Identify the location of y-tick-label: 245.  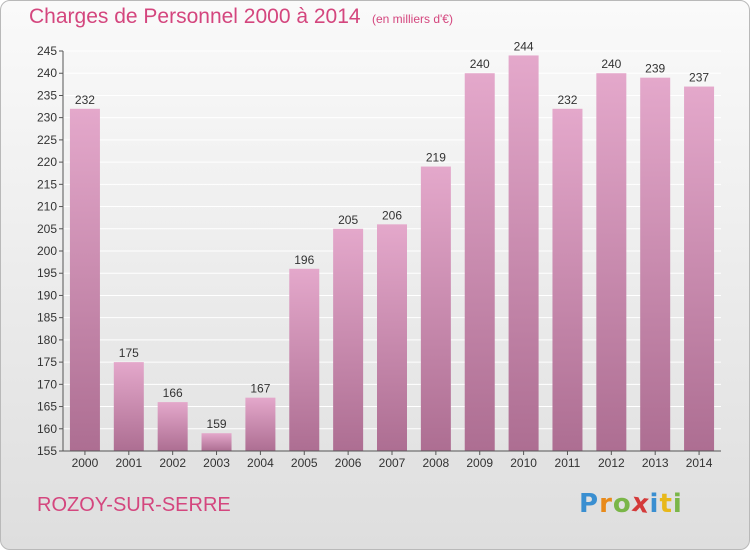
(47, 51).